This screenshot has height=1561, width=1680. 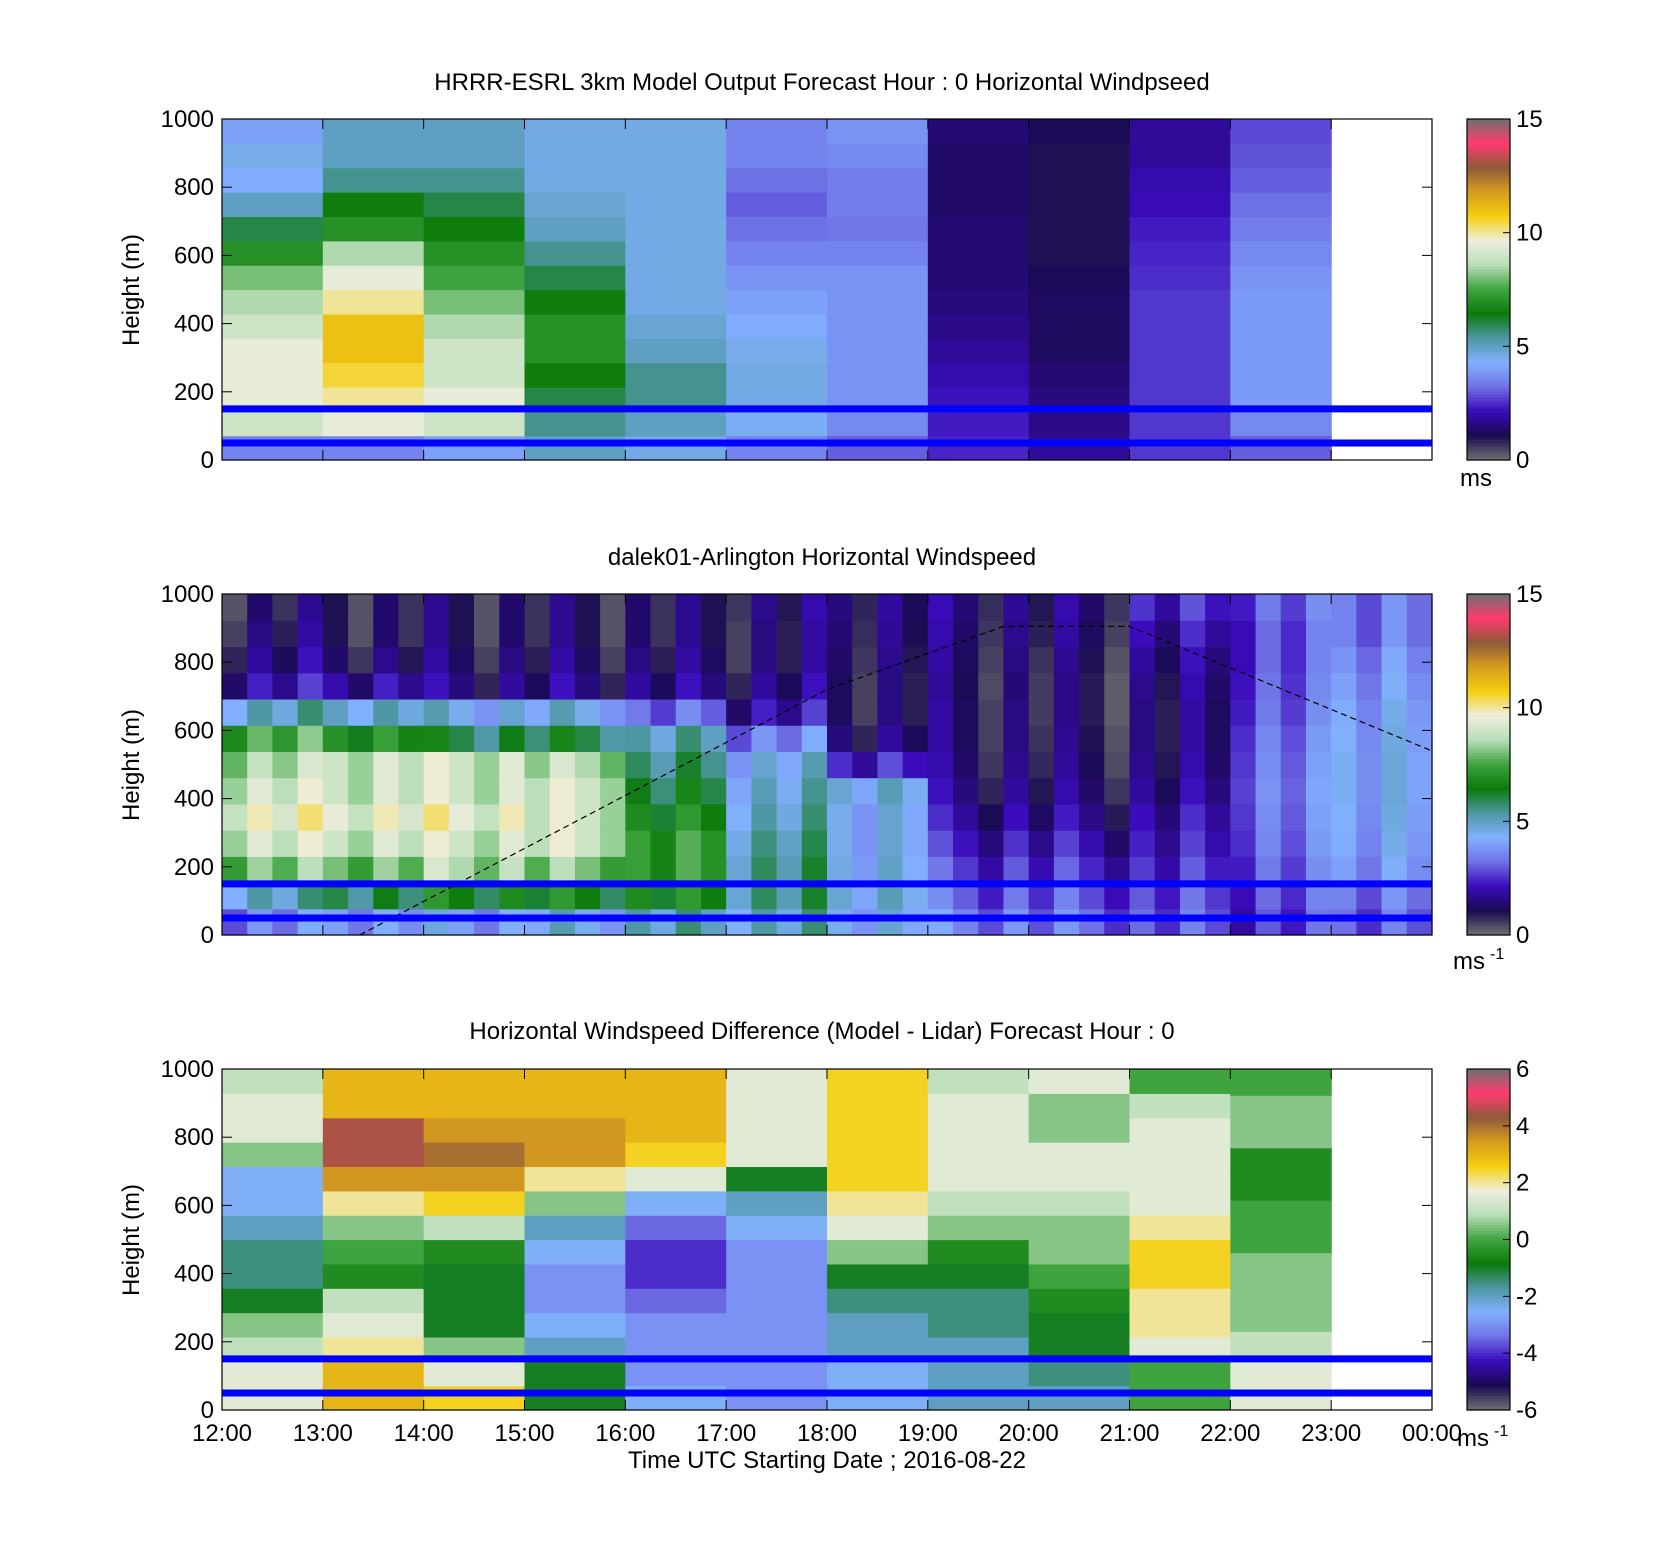 What do you see at coordinates (1129, 1433) in the screenshot?
I see `xtick-label: 21:00` at bounding box center [1129, 1433].